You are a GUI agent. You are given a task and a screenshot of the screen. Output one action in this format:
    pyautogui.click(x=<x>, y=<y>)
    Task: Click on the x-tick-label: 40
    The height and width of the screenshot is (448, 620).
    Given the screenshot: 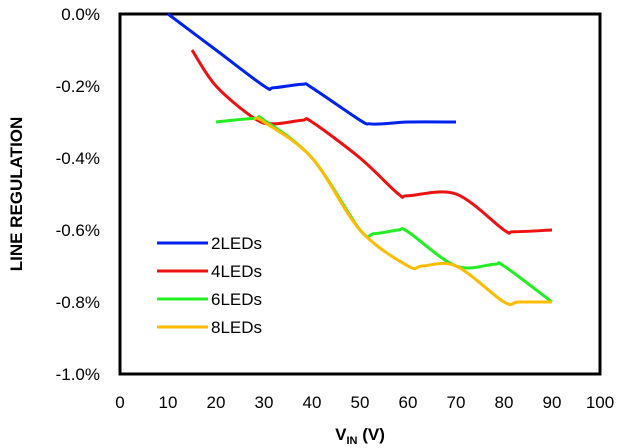 What is the action you would take?
    pyautogui.click(x=312, y=402)
    